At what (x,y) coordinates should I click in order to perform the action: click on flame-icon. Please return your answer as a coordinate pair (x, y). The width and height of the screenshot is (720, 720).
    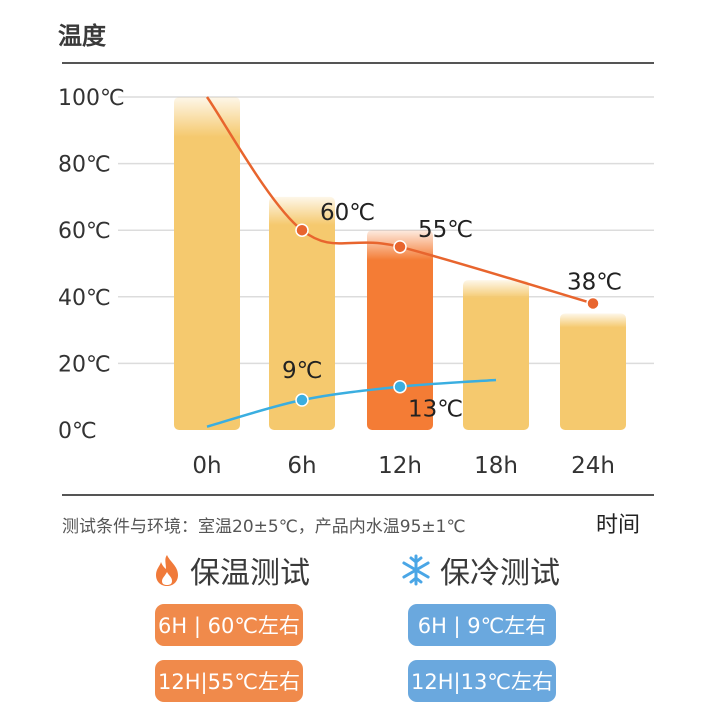
    Looking at the image, I should click on (167, 570).